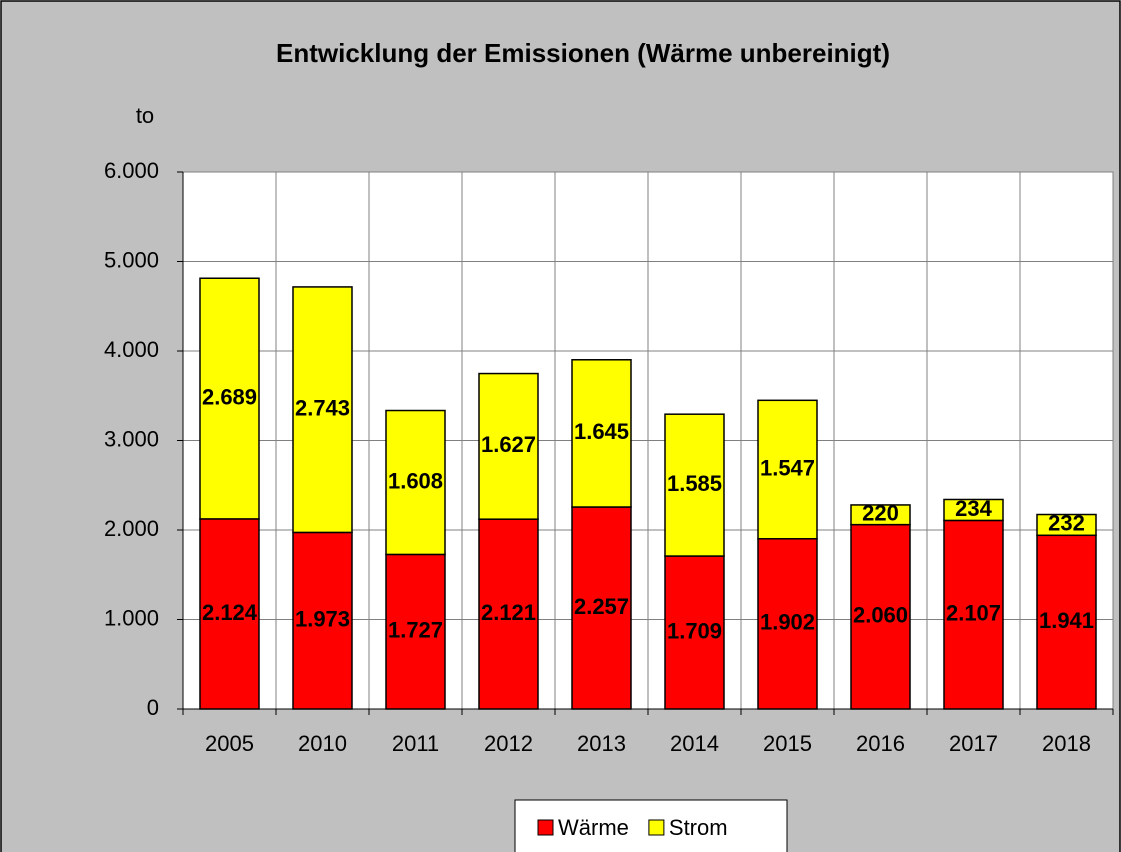 The image size is (1121, 852). I want to click on y-tick-label: 3.000, so click(131, 438).